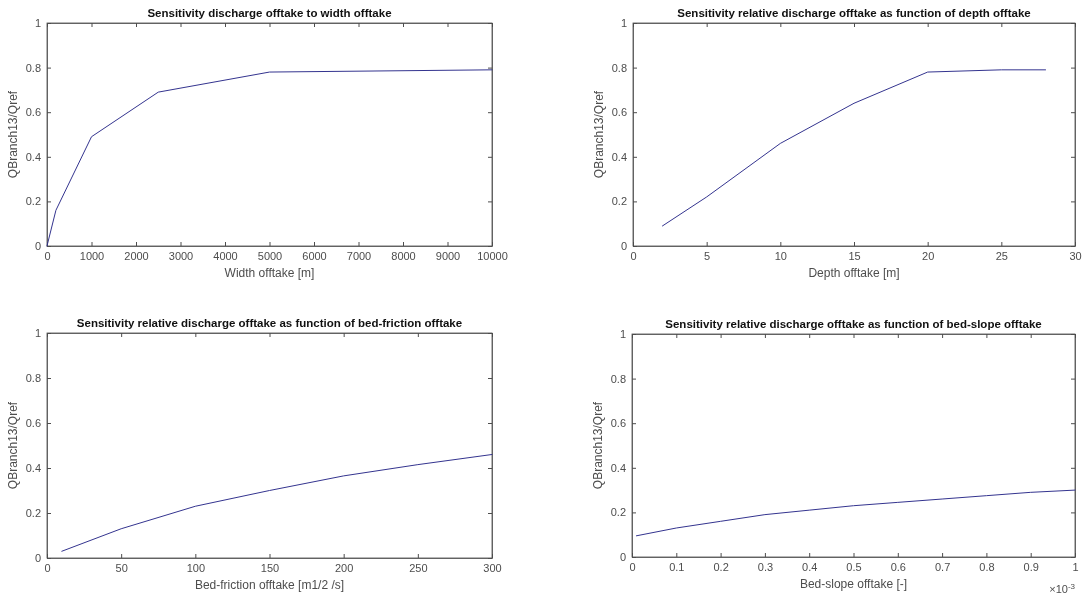  What do you see at coordinates (987, 566) in the screenshot?
I see `x-tick-label: 0.8` at bounding box center [987, 566].